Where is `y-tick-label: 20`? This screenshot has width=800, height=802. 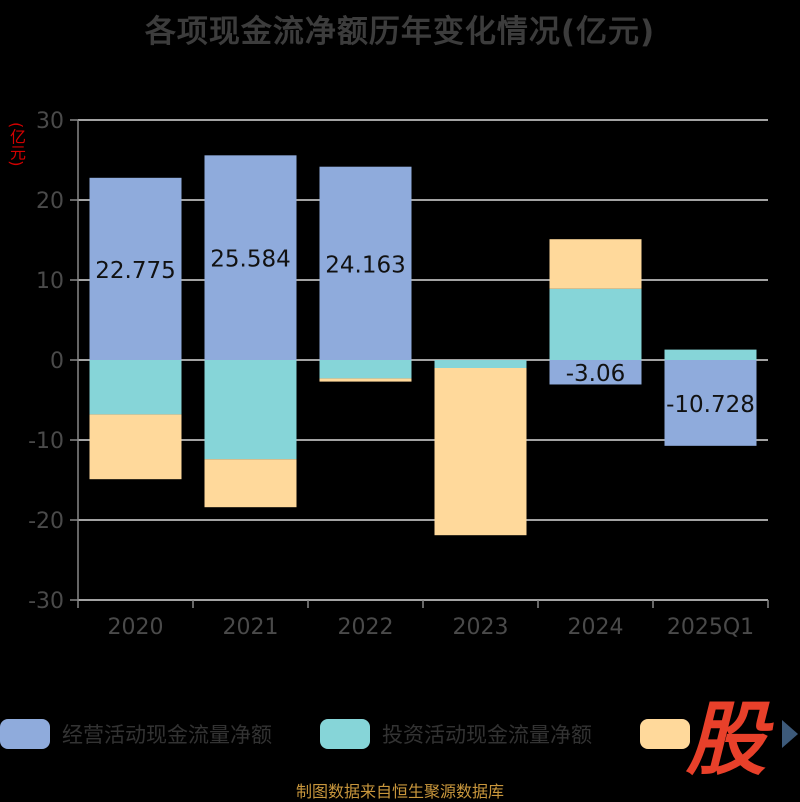 y-tick-label: 20 is located at coordinates (50, 201).